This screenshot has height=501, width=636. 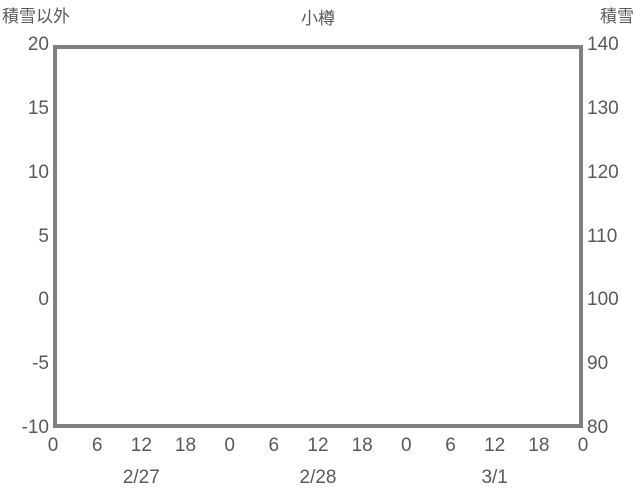 What do you see at coordinates (38, 44) in the screenshot?
I see `y-axis-label-left: 20` at bounding box center [38, 44].